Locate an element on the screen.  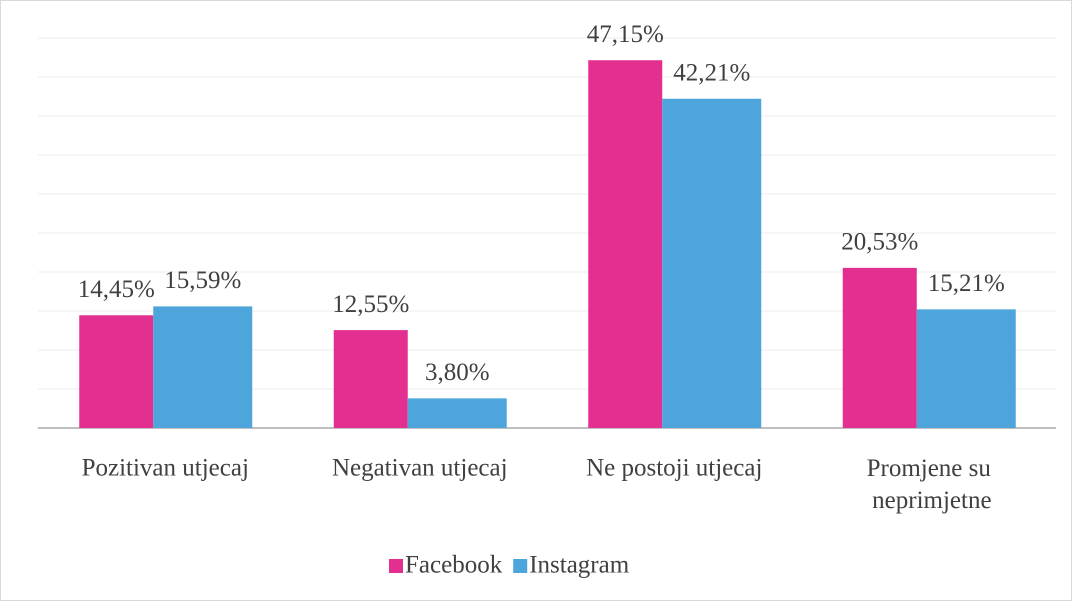
data-label: 15,59% is located at coordinates (202, 280).